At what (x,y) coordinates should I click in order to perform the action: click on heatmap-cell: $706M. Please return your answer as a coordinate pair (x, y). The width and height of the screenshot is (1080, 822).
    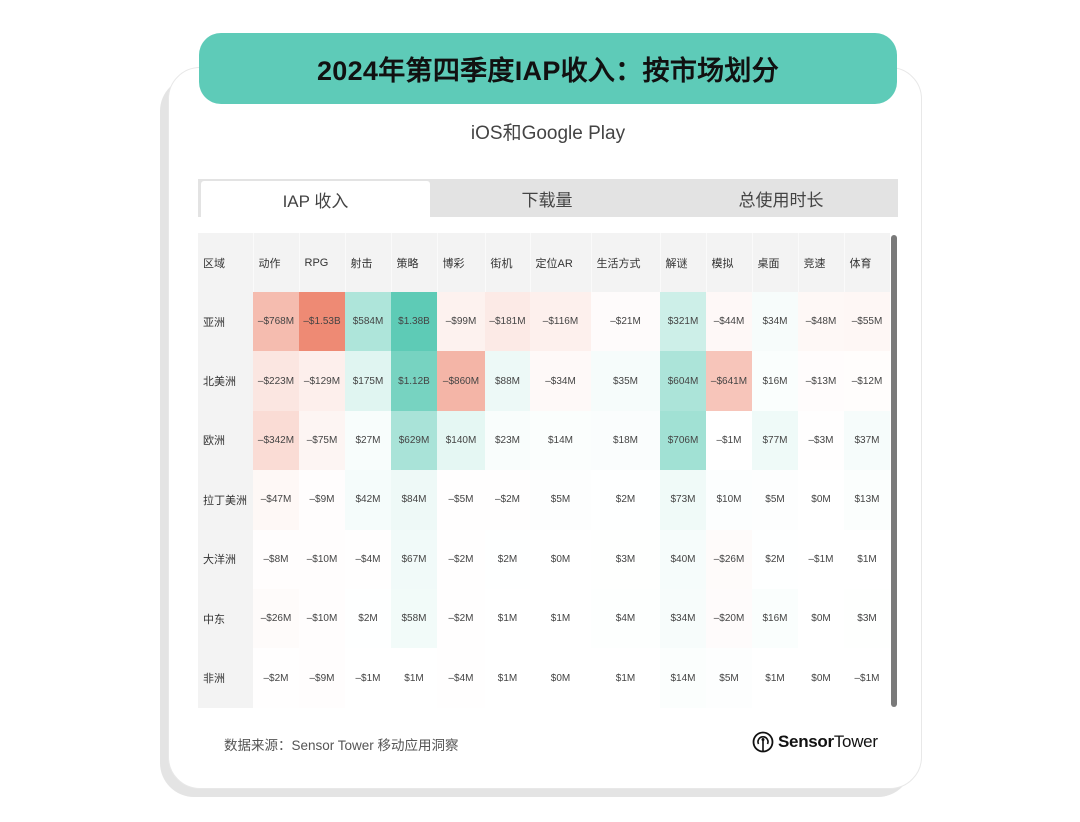
    Looking at the image, I should click on (683, 440).